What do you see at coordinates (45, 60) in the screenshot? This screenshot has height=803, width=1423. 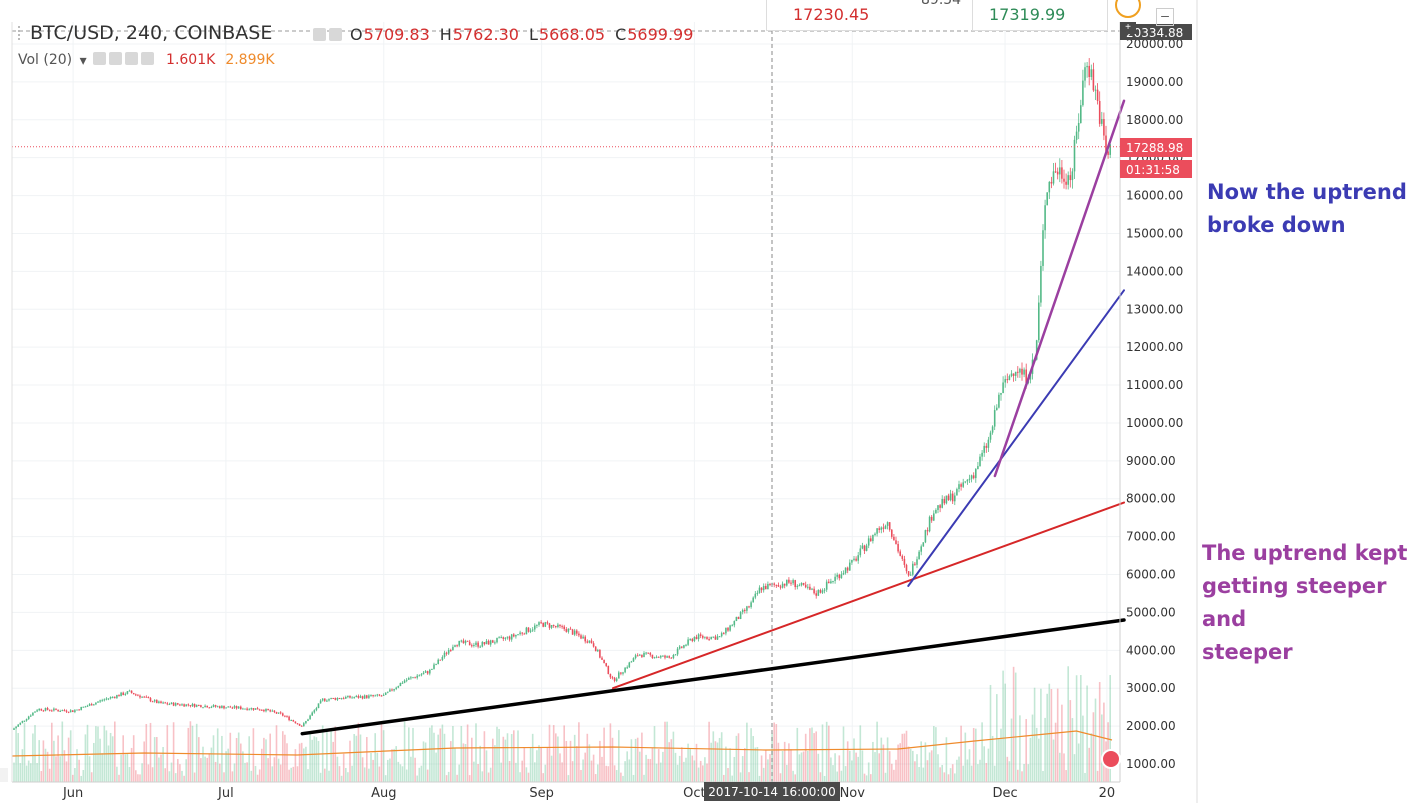 I see `volume-label: Vol (20)` at bounding box center [45, 60].